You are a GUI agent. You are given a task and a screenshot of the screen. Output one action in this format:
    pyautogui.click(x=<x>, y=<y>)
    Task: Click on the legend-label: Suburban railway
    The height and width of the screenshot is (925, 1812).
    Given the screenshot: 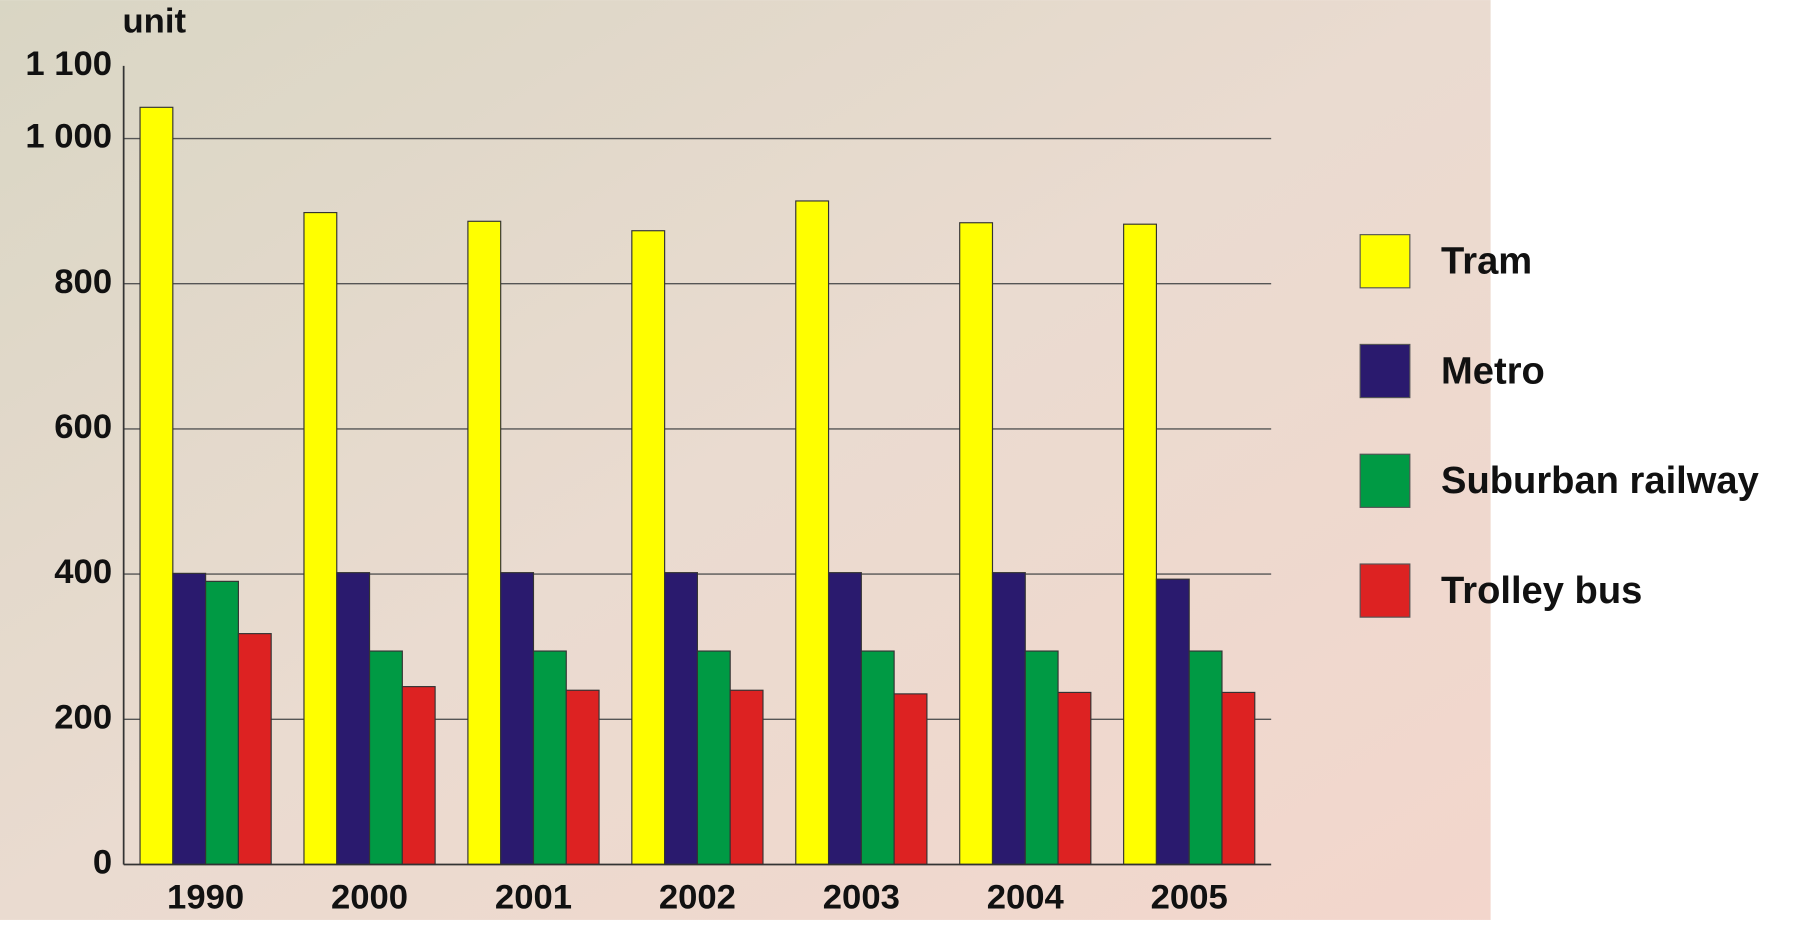 What is the action you would take?
    pyautogui.click(x=1600, y=480)
    